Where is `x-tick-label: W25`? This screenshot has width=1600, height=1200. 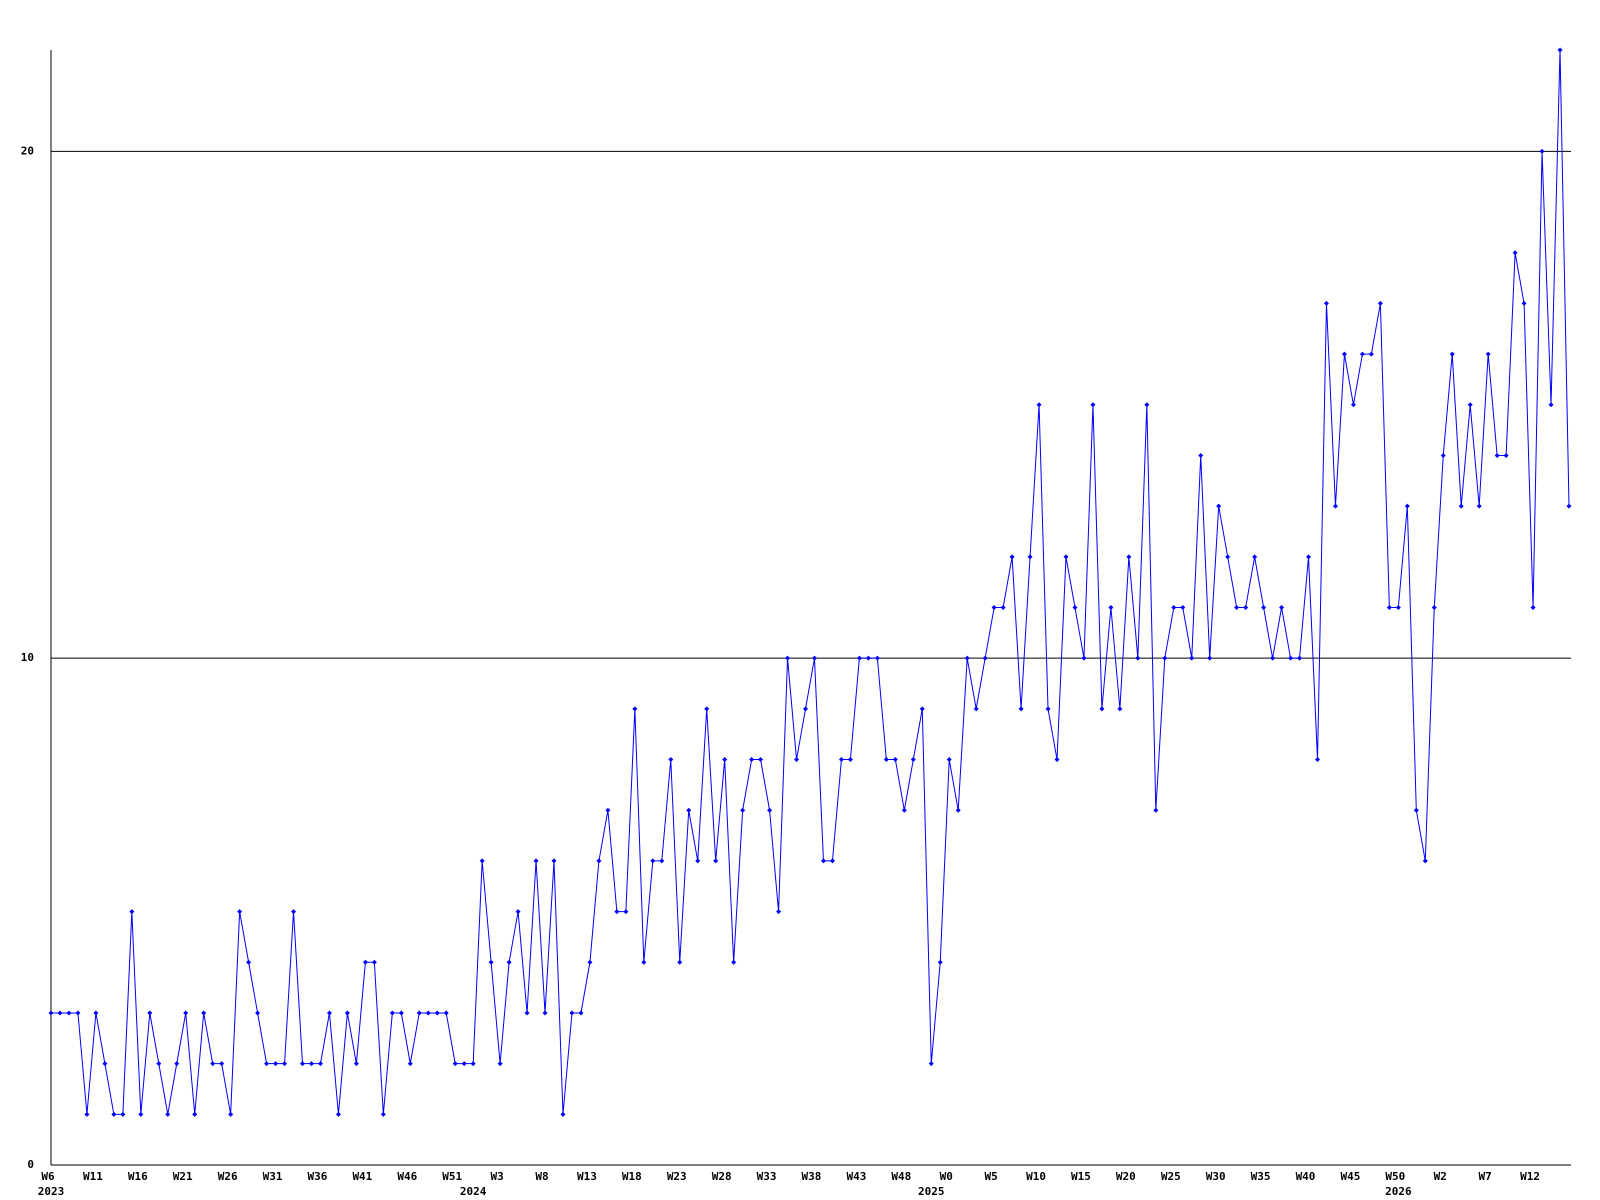 x-tick-label: W25 is located at coordinates (1171, 1176).